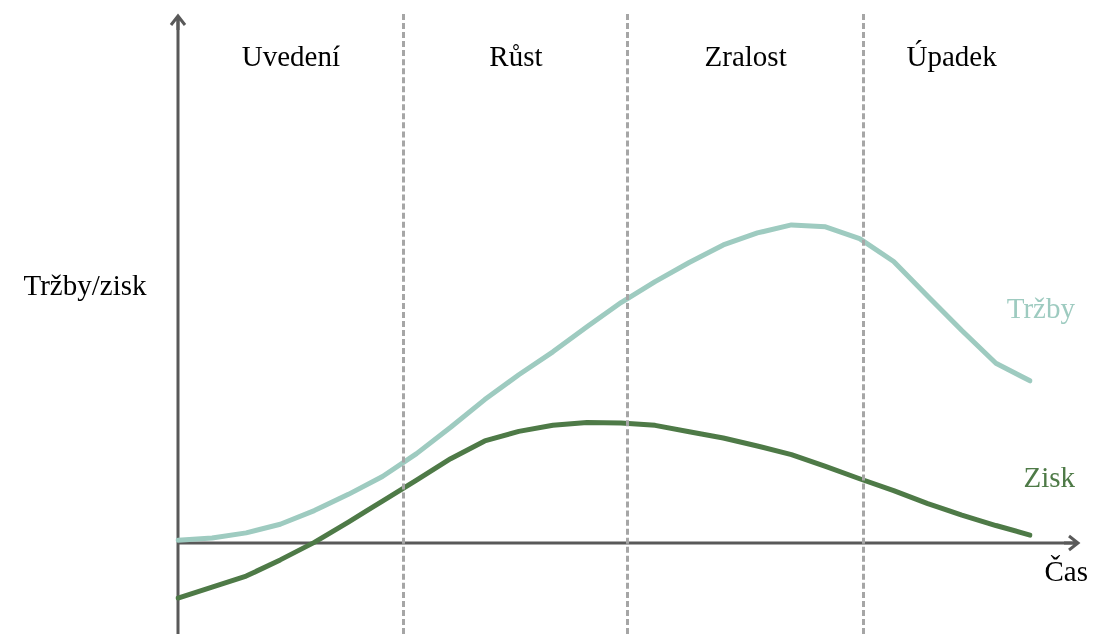 The image size is (1097, 634). What do you see at coordinates (291, 55) in the screenshot?
I see `text: Uvedení` at bounding box center [291, 55].